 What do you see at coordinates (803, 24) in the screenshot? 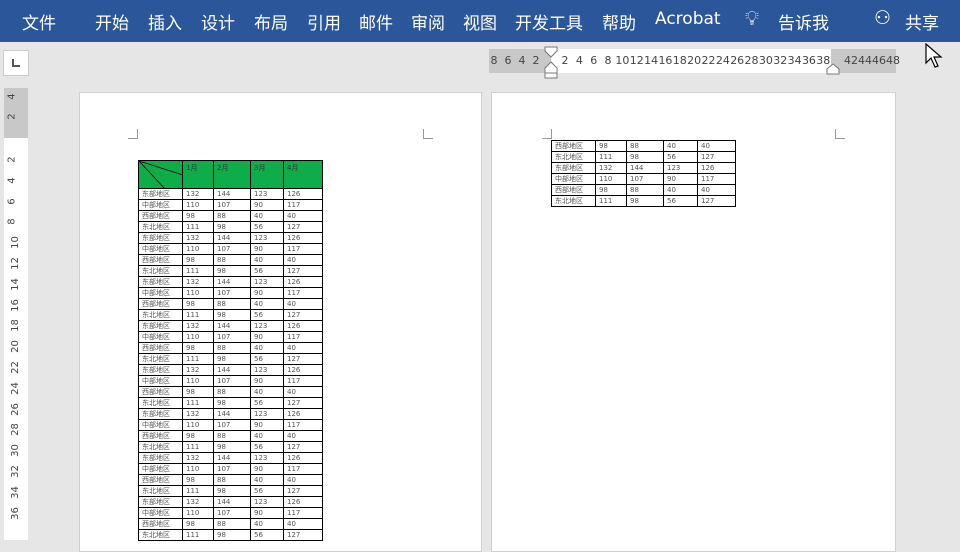
I see `tell-me-button: 告诉我` at bounding box center [803, 24].